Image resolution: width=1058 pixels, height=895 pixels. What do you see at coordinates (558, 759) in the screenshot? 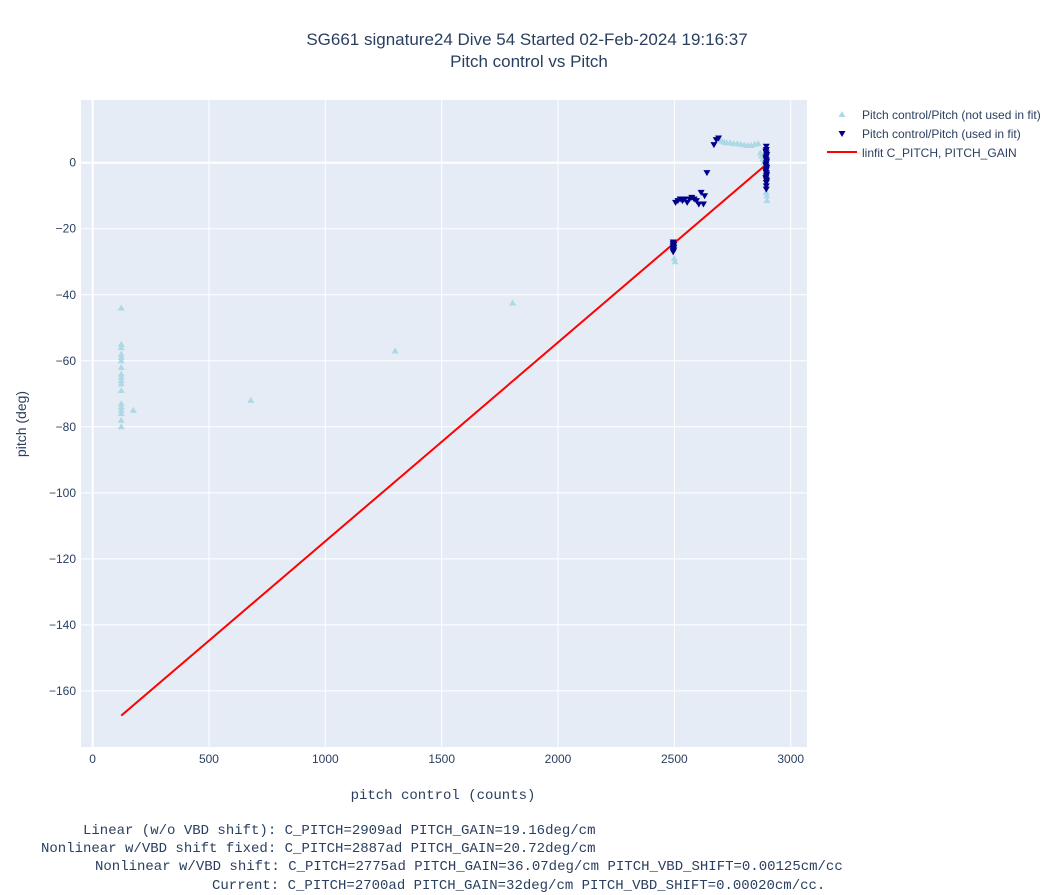
I see `x-tick-label: 2000` at bounding box center [558, 759].